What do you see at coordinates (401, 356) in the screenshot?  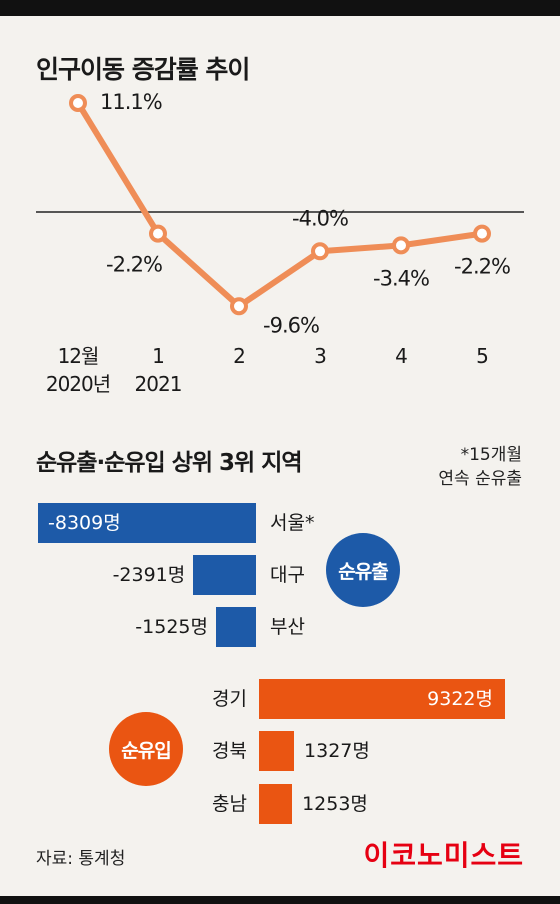 I see `x-tick-label: 4` at bounding box center [401, 356].